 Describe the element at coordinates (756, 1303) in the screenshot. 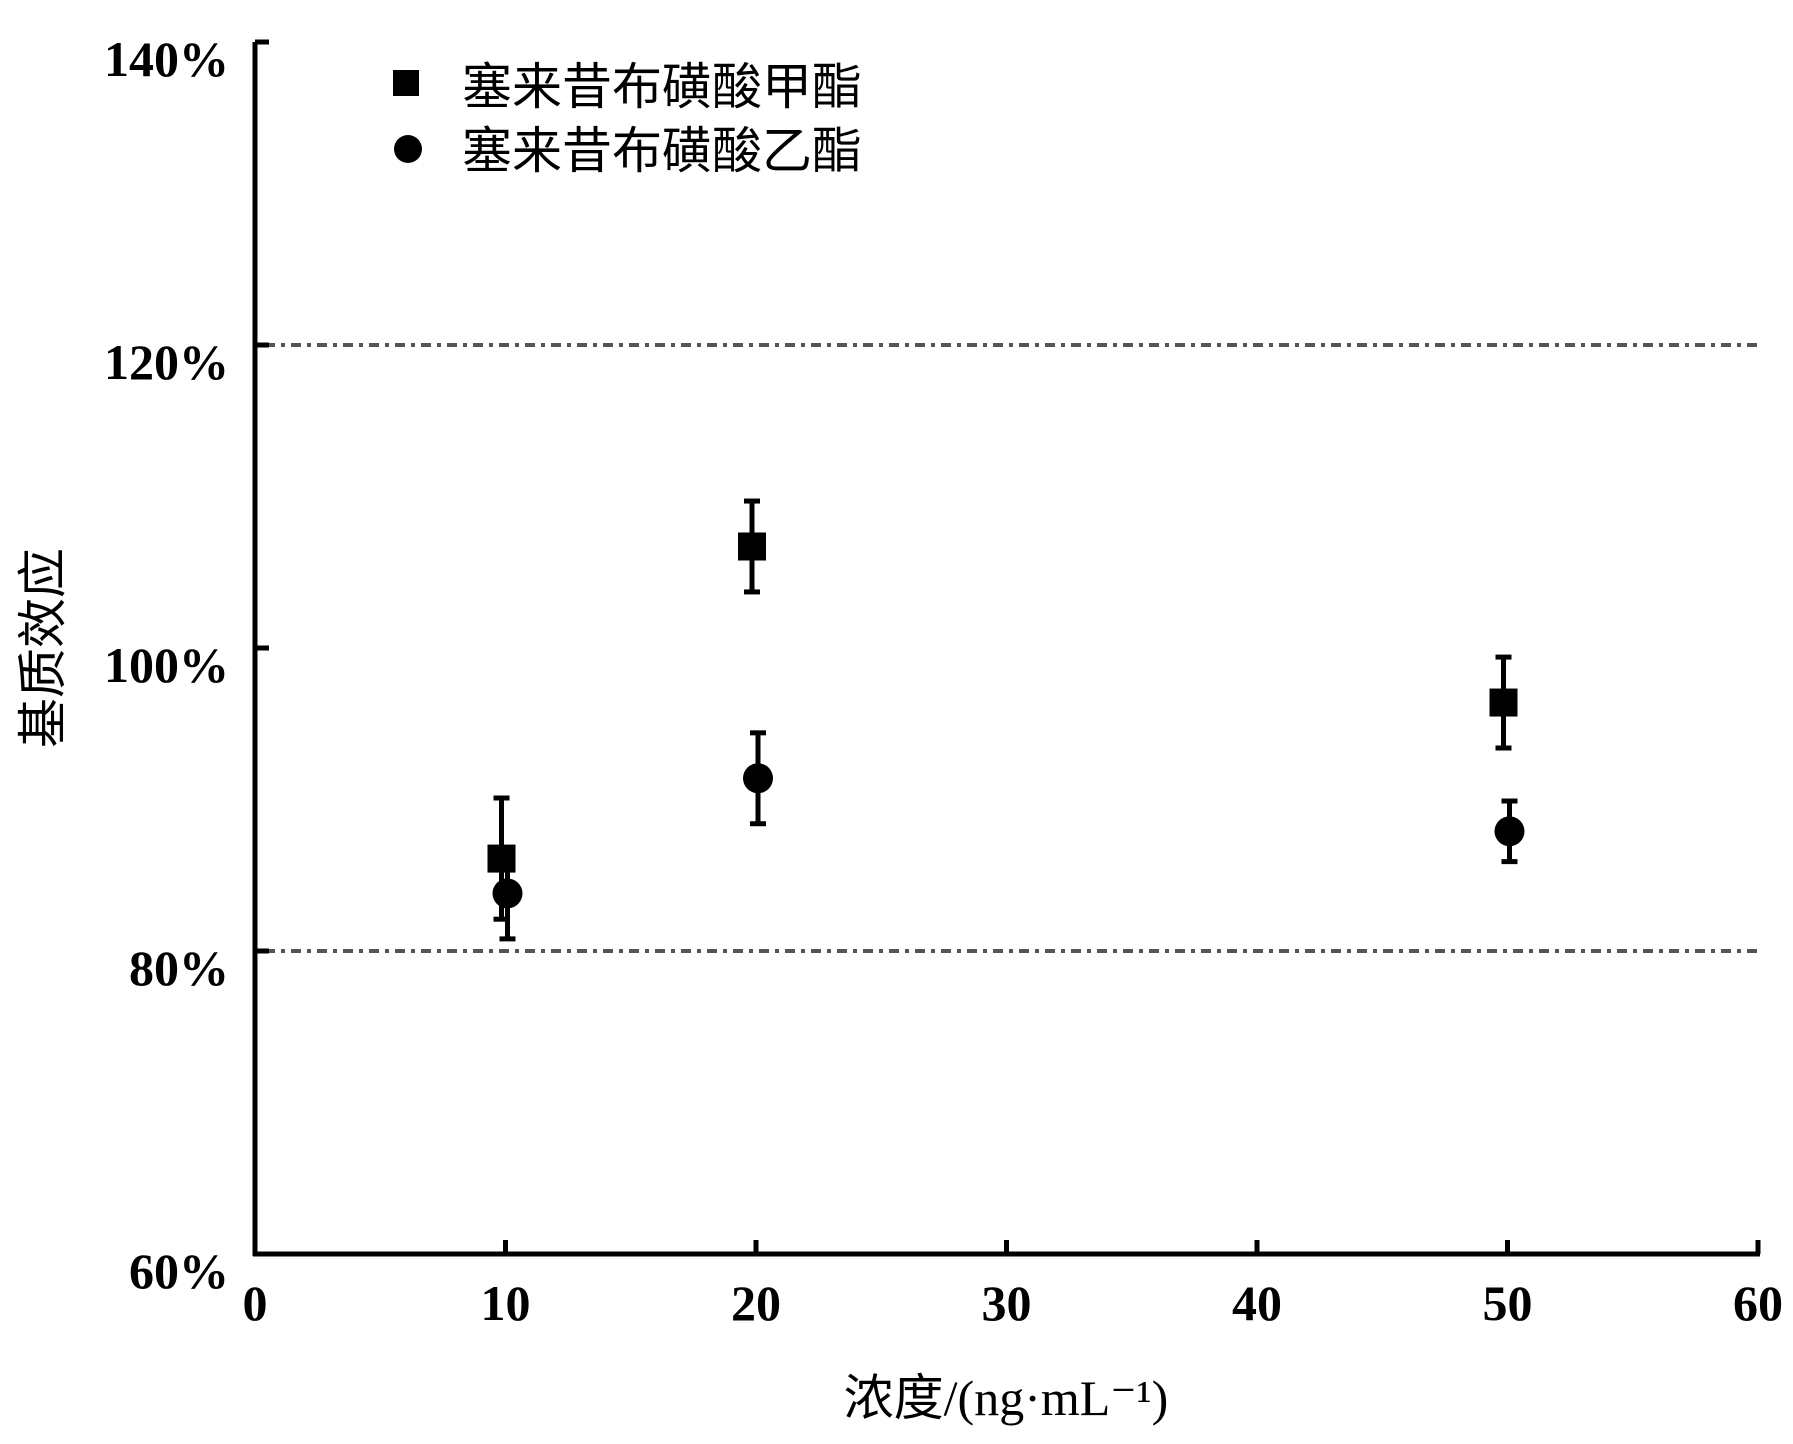

I see `x-tick-label: 20` at that location.